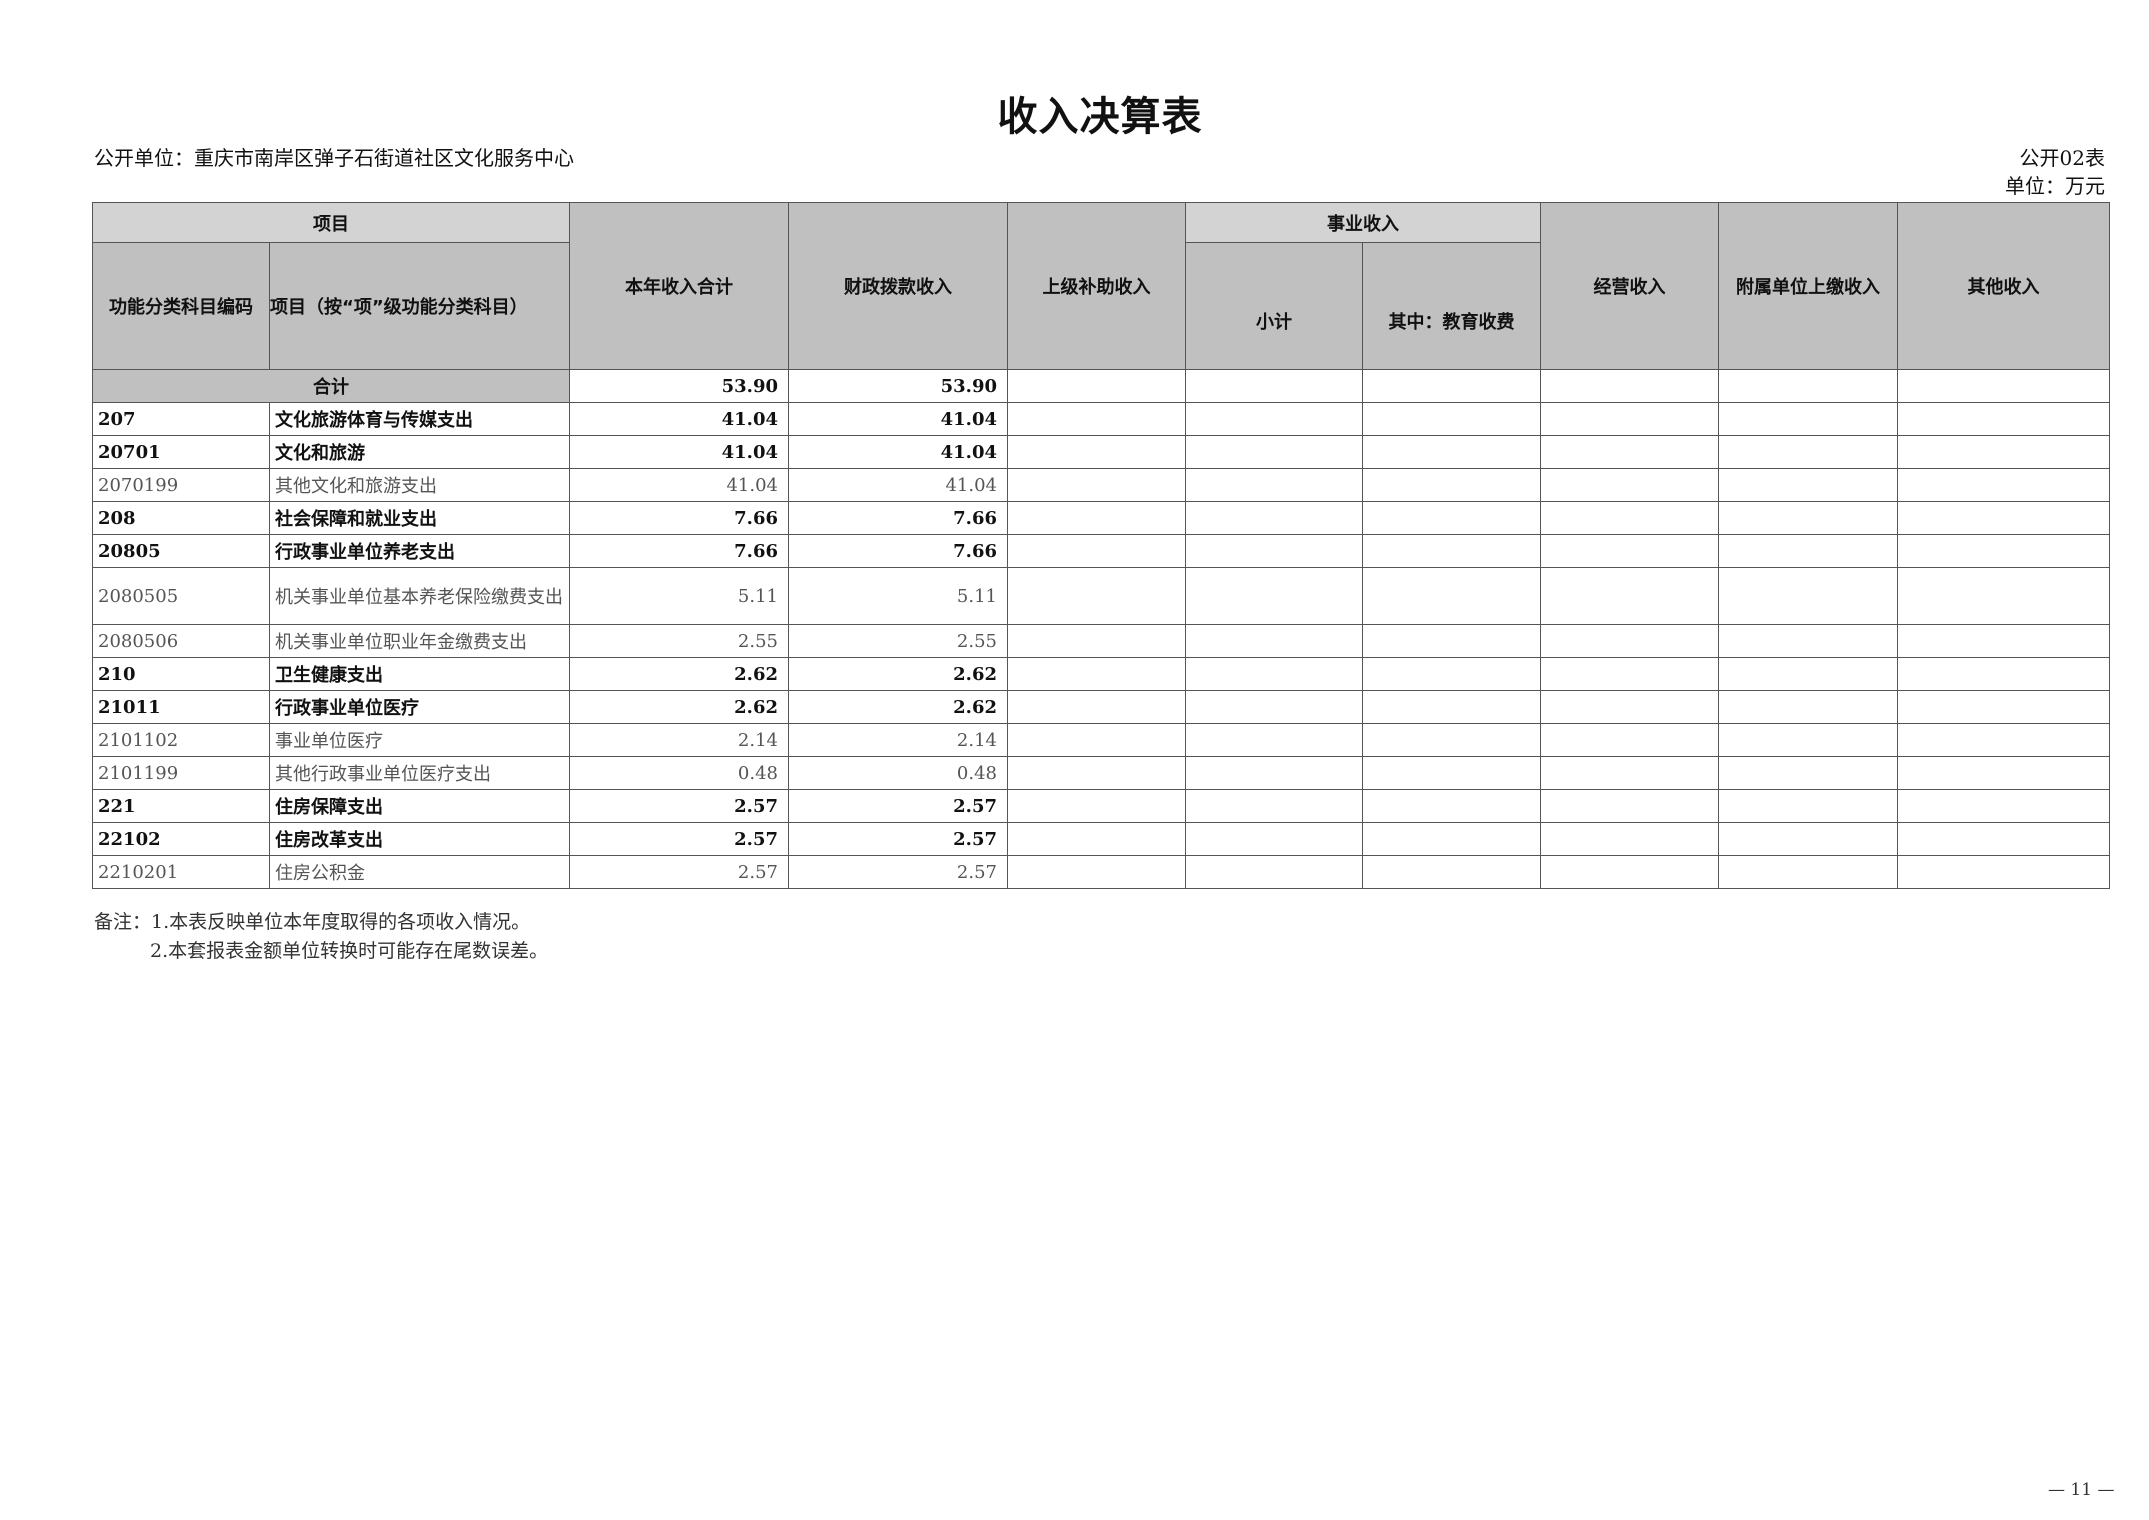  What do you see at coordinates (181, 306) in the screenshot?
I see `header-code: 功能分类科目编码` at bounding box center [181, 306].